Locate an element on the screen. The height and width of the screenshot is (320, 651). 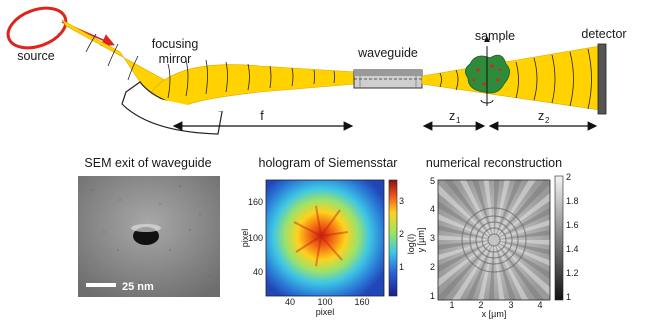
siemens-star-rings is located at coordinates (494, 240).